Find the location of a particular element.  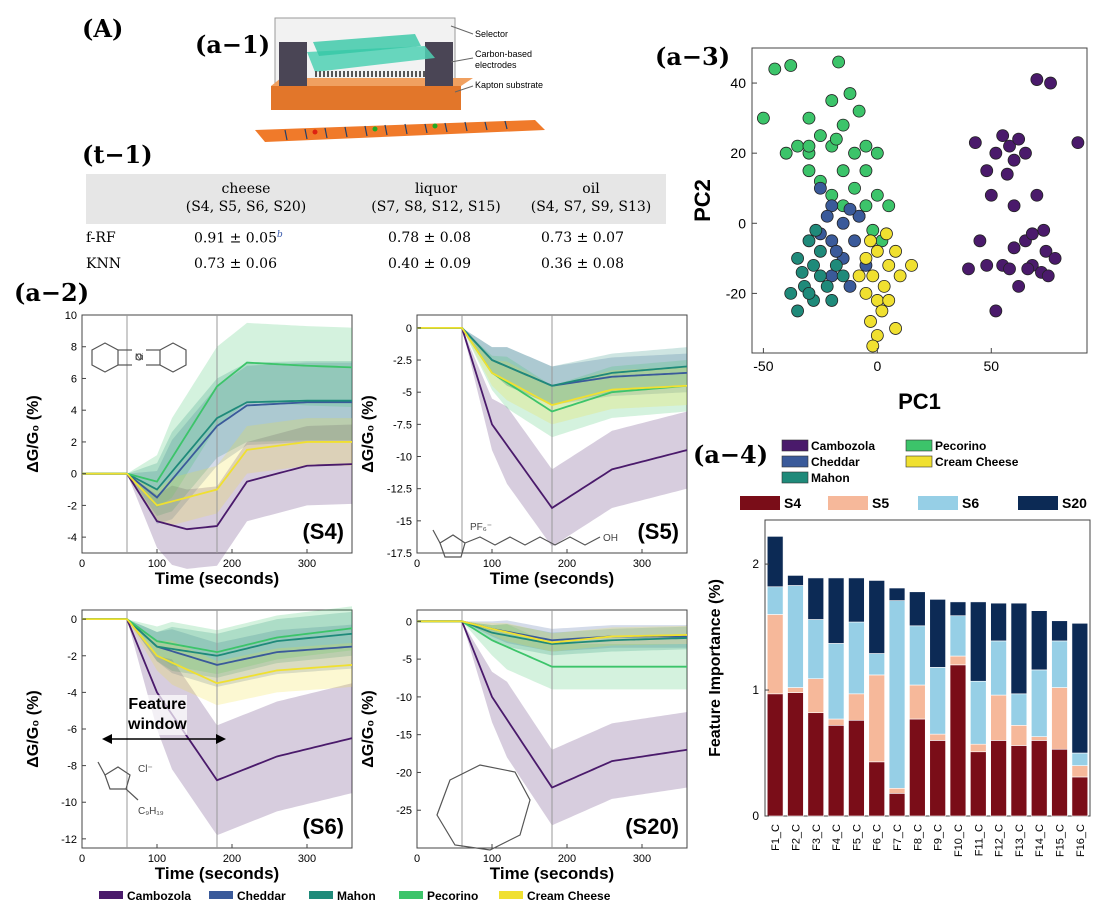

table-header-liquor: liquor (S7, S8, S12, S15) is located at coordinates (436, 198).